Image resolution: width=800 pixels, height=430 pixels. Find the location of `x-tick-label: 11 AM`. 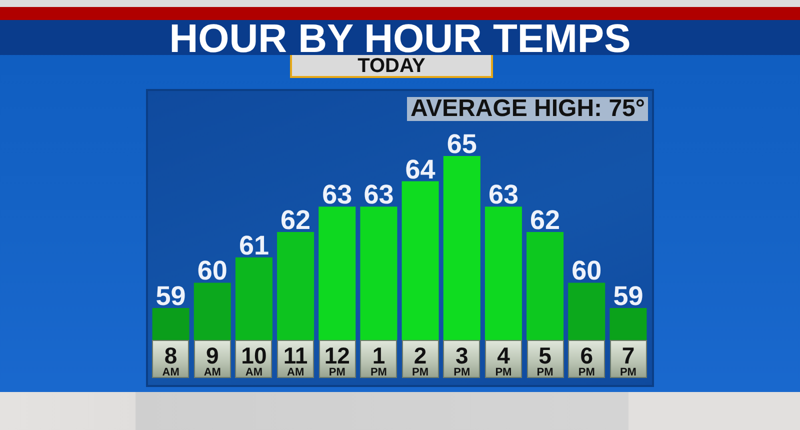

x-tick-label: 11 AM is located at coordinates (295, 360).